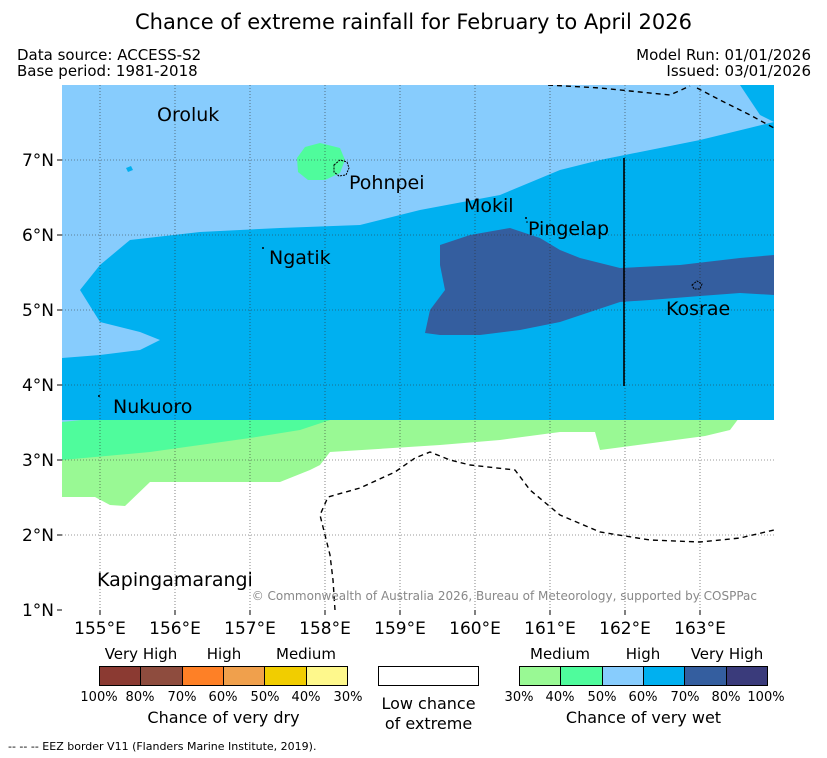 The width and height of the screenshot is (827, 758). Describe the element at coordinates (223, 717) in the screenshot. I see `dry-caption: Chance of very dry` at that location.